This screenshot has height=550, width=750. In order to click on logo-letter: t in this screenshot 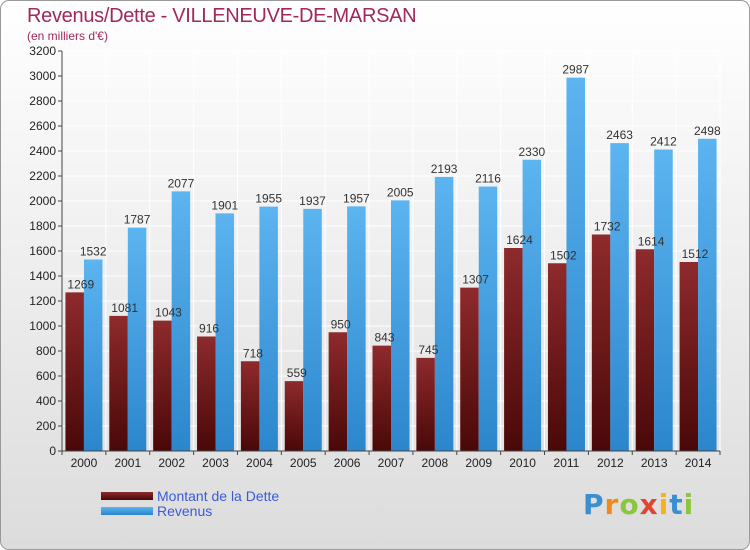, I will do `click(676, 504)`.